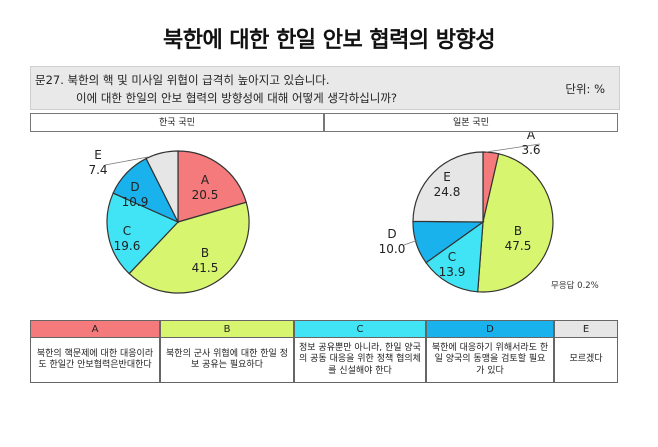 The width and height of the screenshot is (658, 447). Describe the element at coordinates (95, 329) in the screenshot. I see `legend-key: A` at that location.